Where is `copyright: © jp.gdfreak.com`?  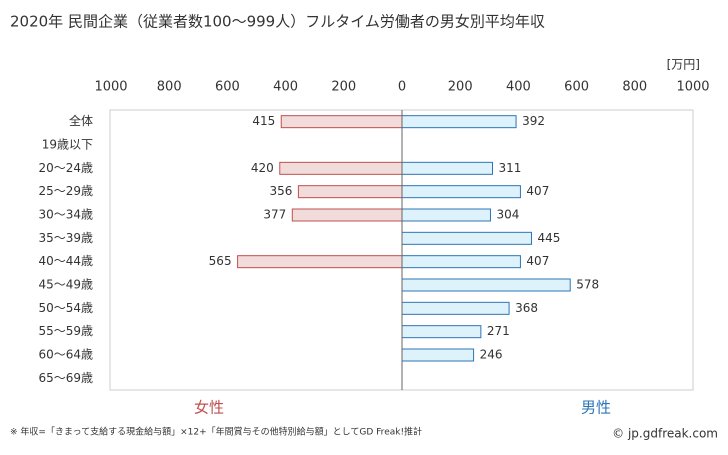 copyright: © jp.gdfreak.com is located at coordinates (665, 434).